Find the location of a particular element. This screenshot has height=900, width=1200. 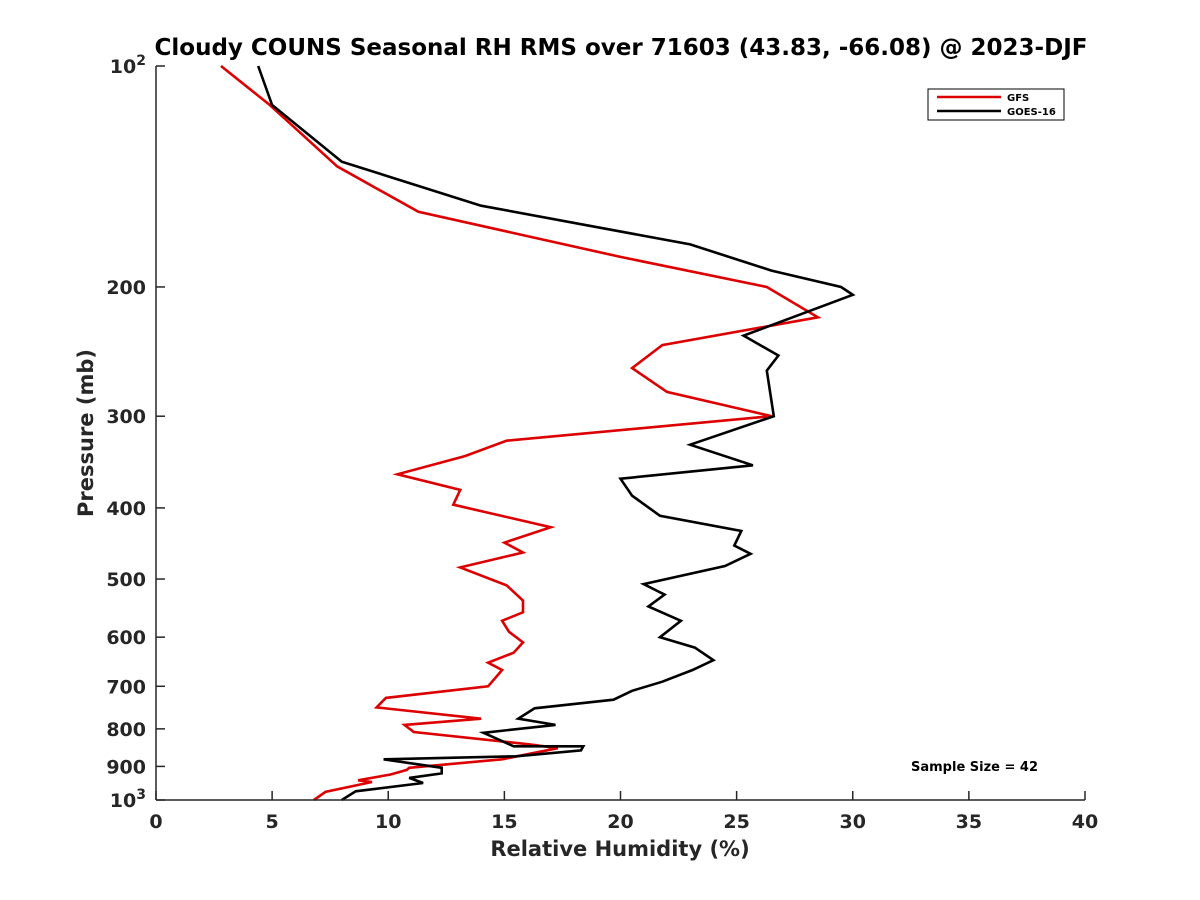

x-tick-label: 20 is located at coordinates (620, 822).